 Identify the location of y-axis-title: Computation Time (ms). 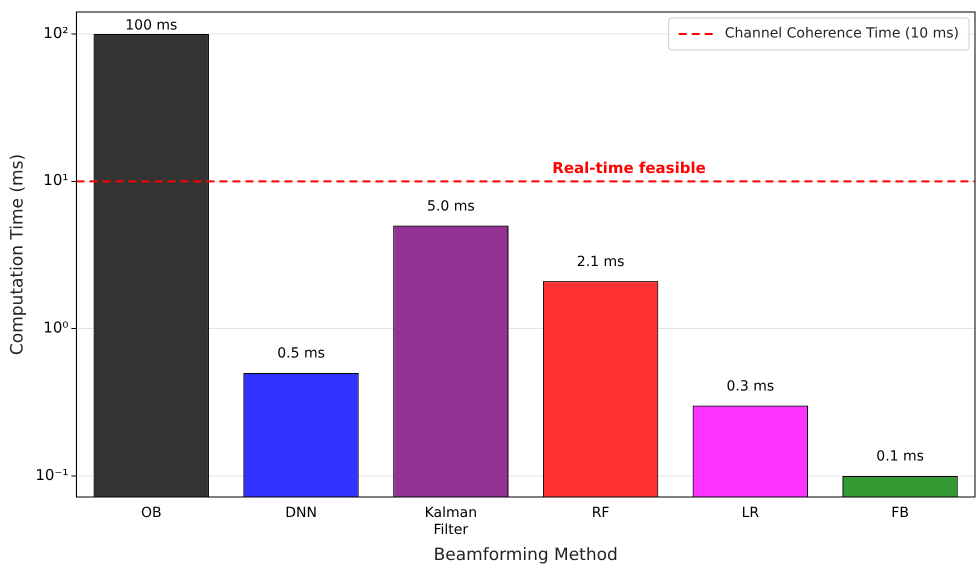
(18, 255).